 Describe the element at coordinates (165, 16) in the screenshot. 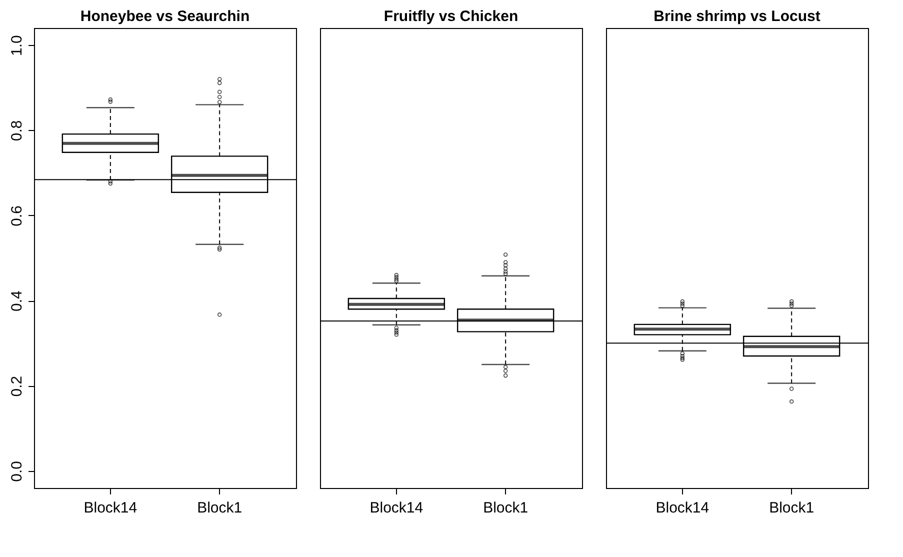

I see `chart-title: Honeybee vs Seaurchin` at that location.